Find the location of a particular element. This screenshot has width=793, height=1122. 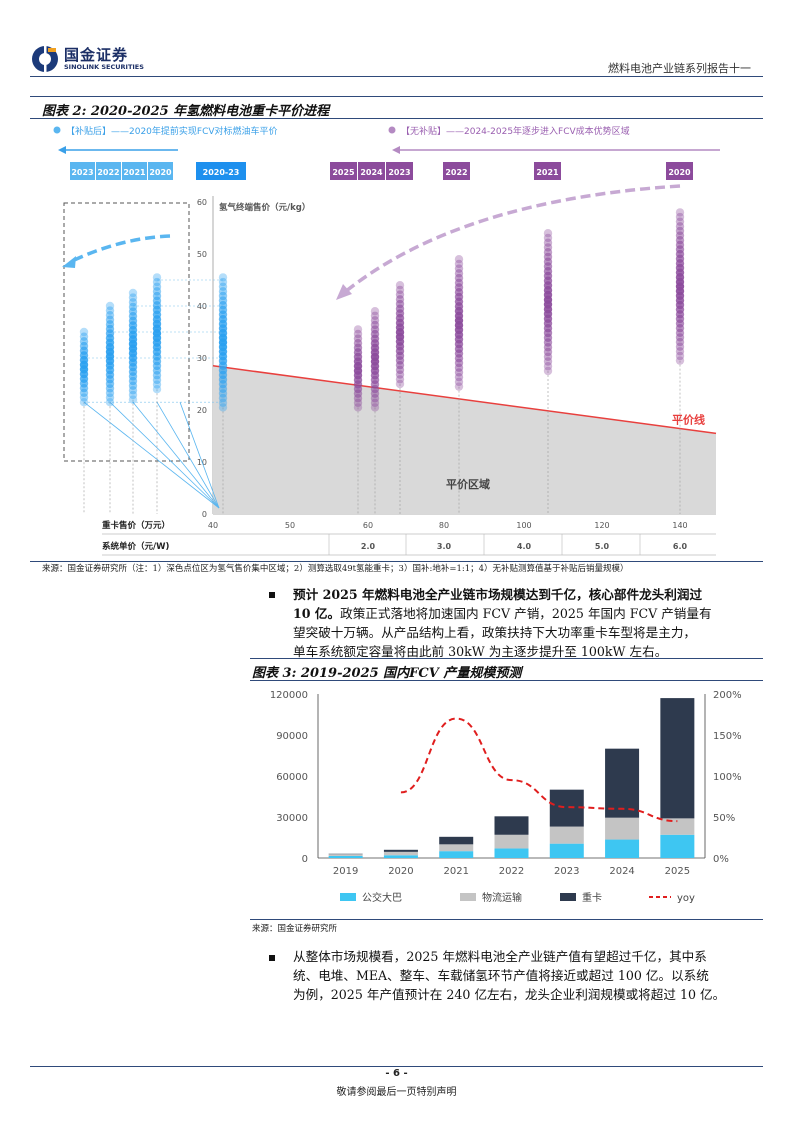

year-tag-label: 2023 is located at coordinates (399, 172).